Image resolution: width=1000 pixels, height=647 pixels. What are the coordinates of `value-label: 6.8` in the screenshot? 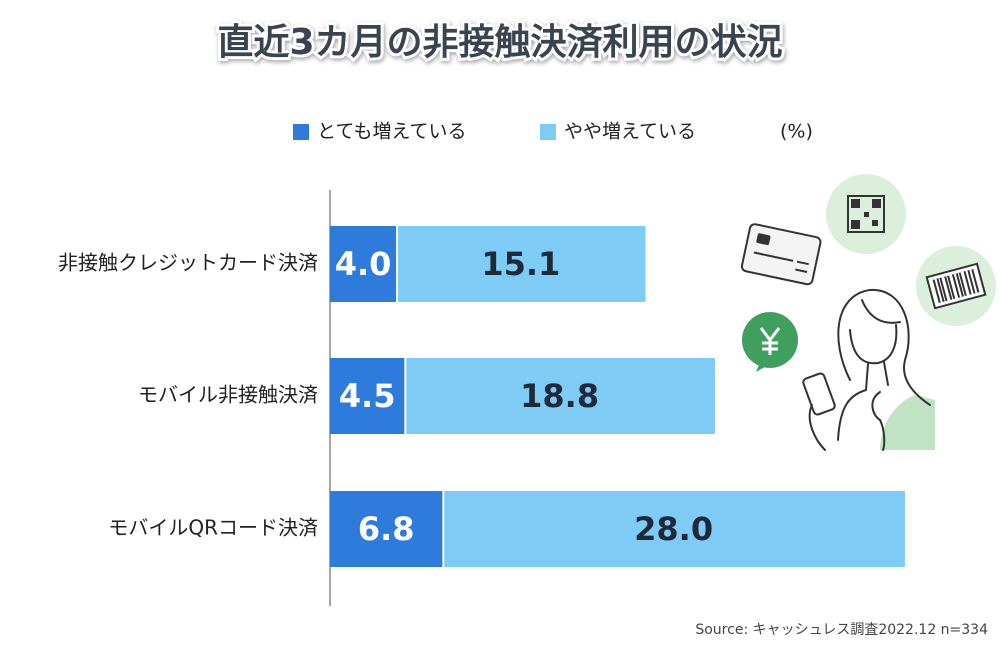 It's located at (386, 529).